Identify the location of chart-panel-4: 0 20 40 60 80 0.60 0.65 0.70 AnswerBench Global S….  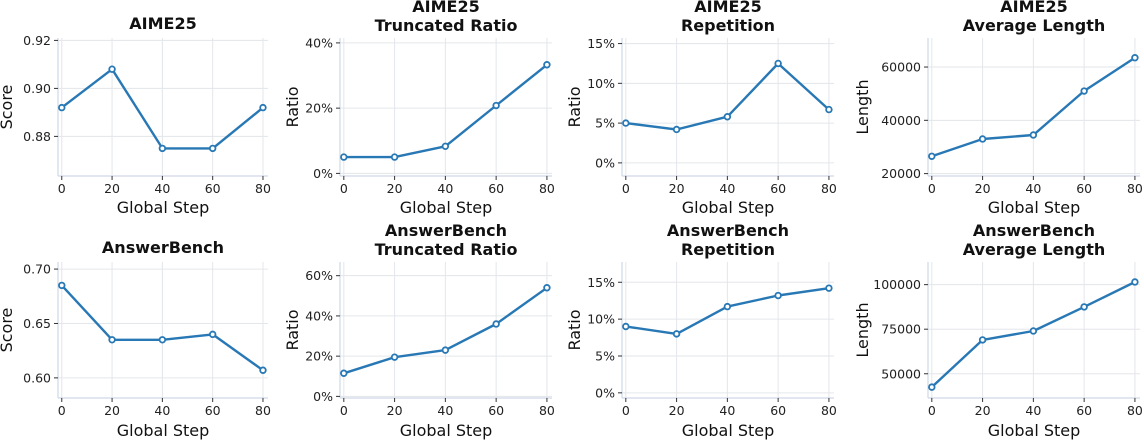
(135, 339).